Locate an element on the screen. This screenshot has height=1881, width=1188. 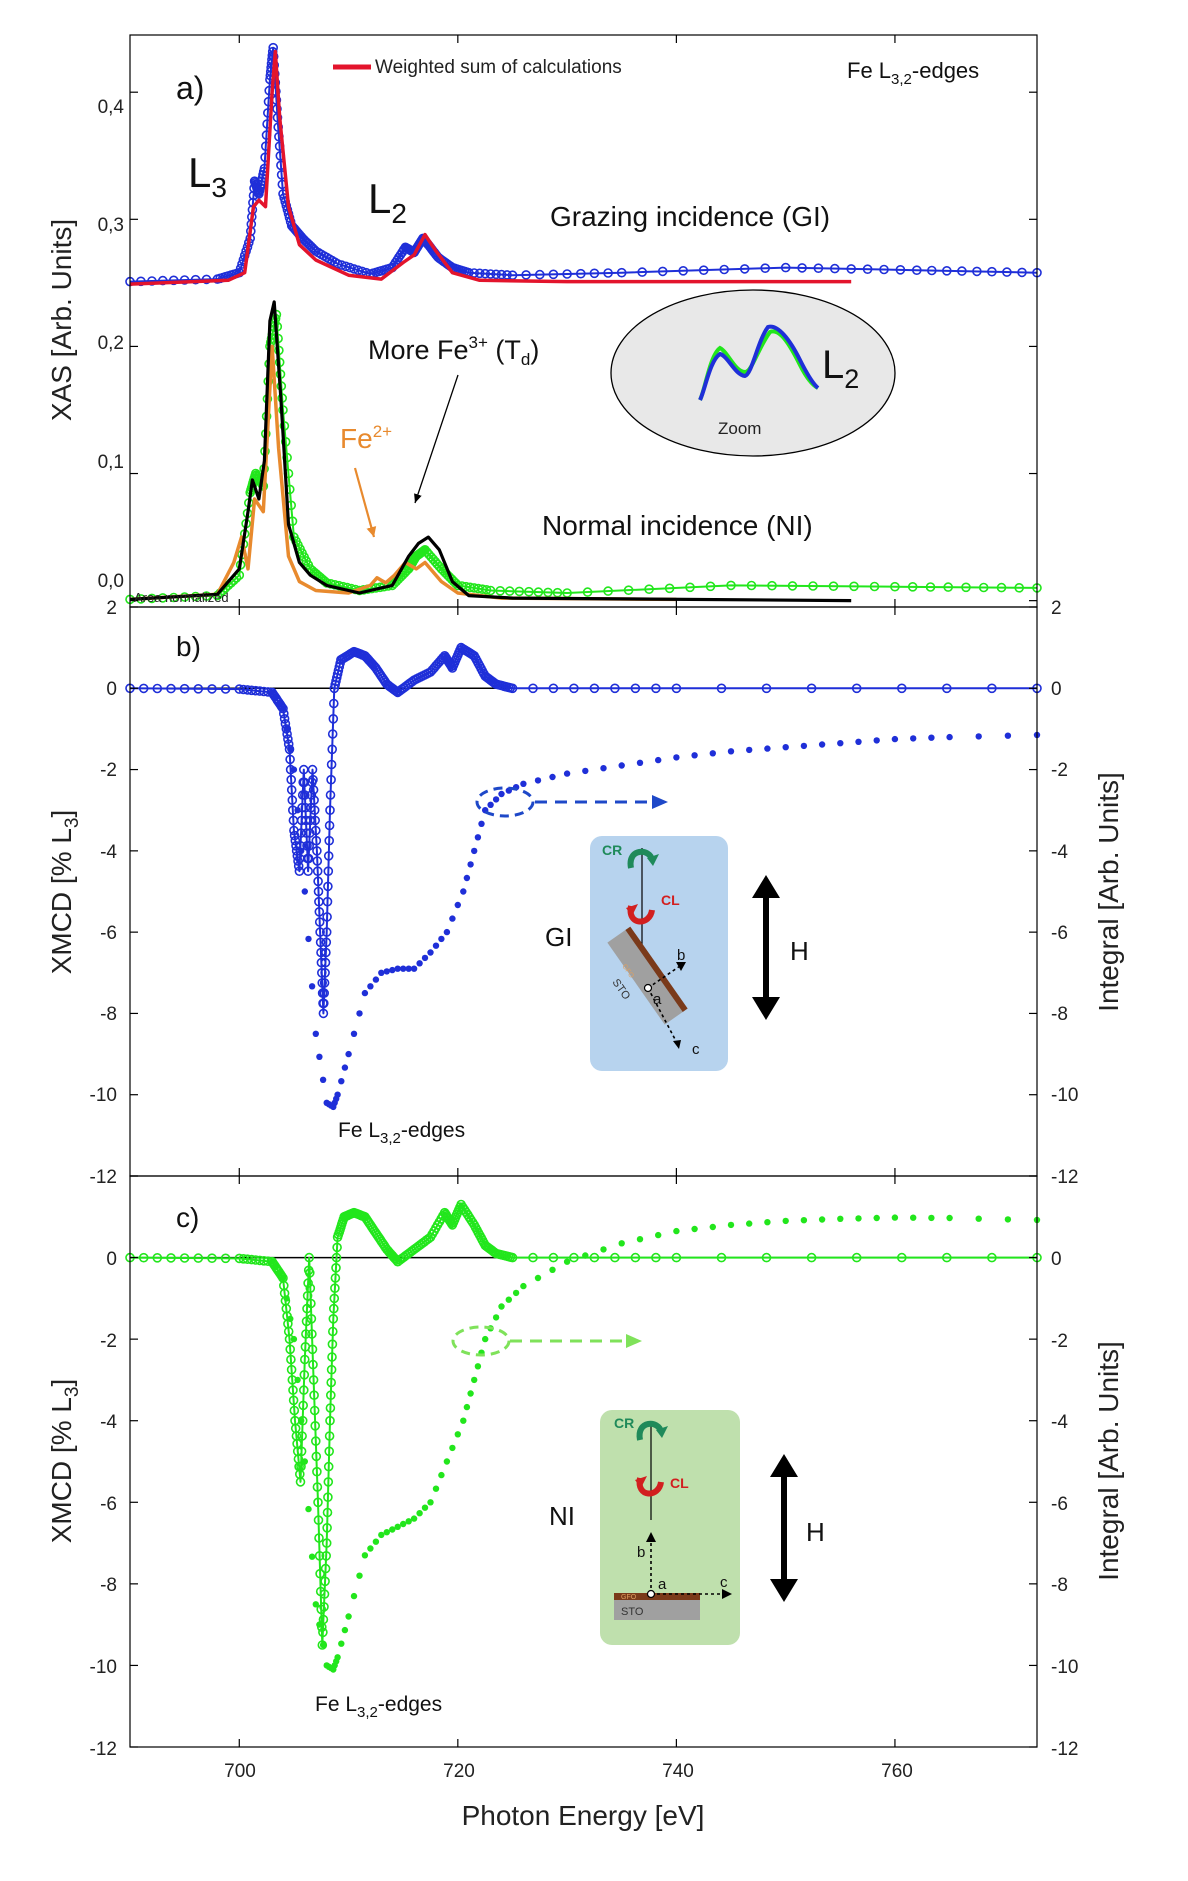
c-y2tick-label: -12 is located at coordinates (1064, 1749).